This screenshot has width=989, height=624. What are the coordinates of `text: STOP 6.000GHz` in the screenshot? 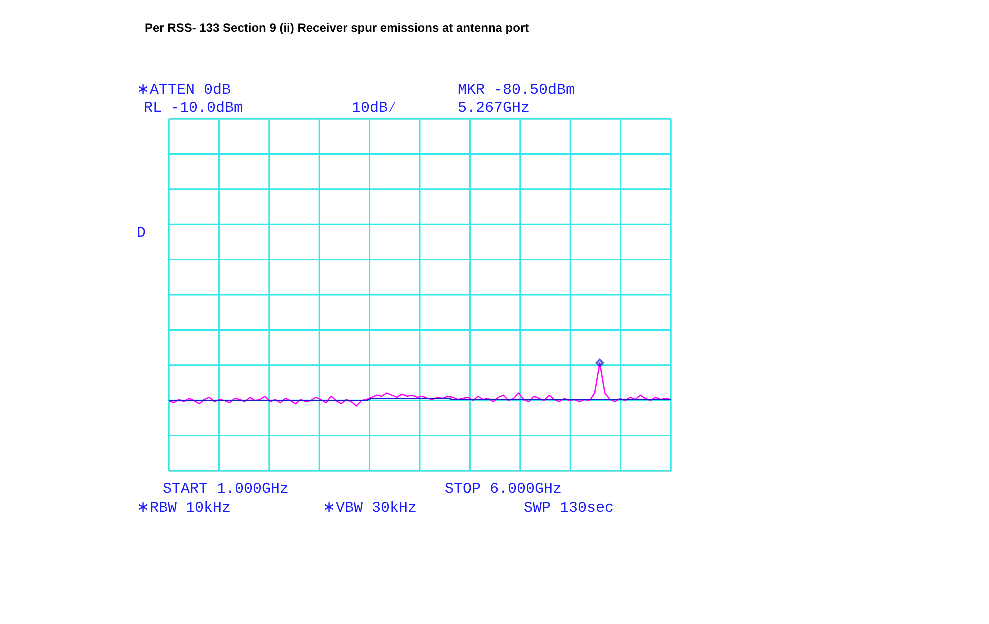 It's located at (503, 489).